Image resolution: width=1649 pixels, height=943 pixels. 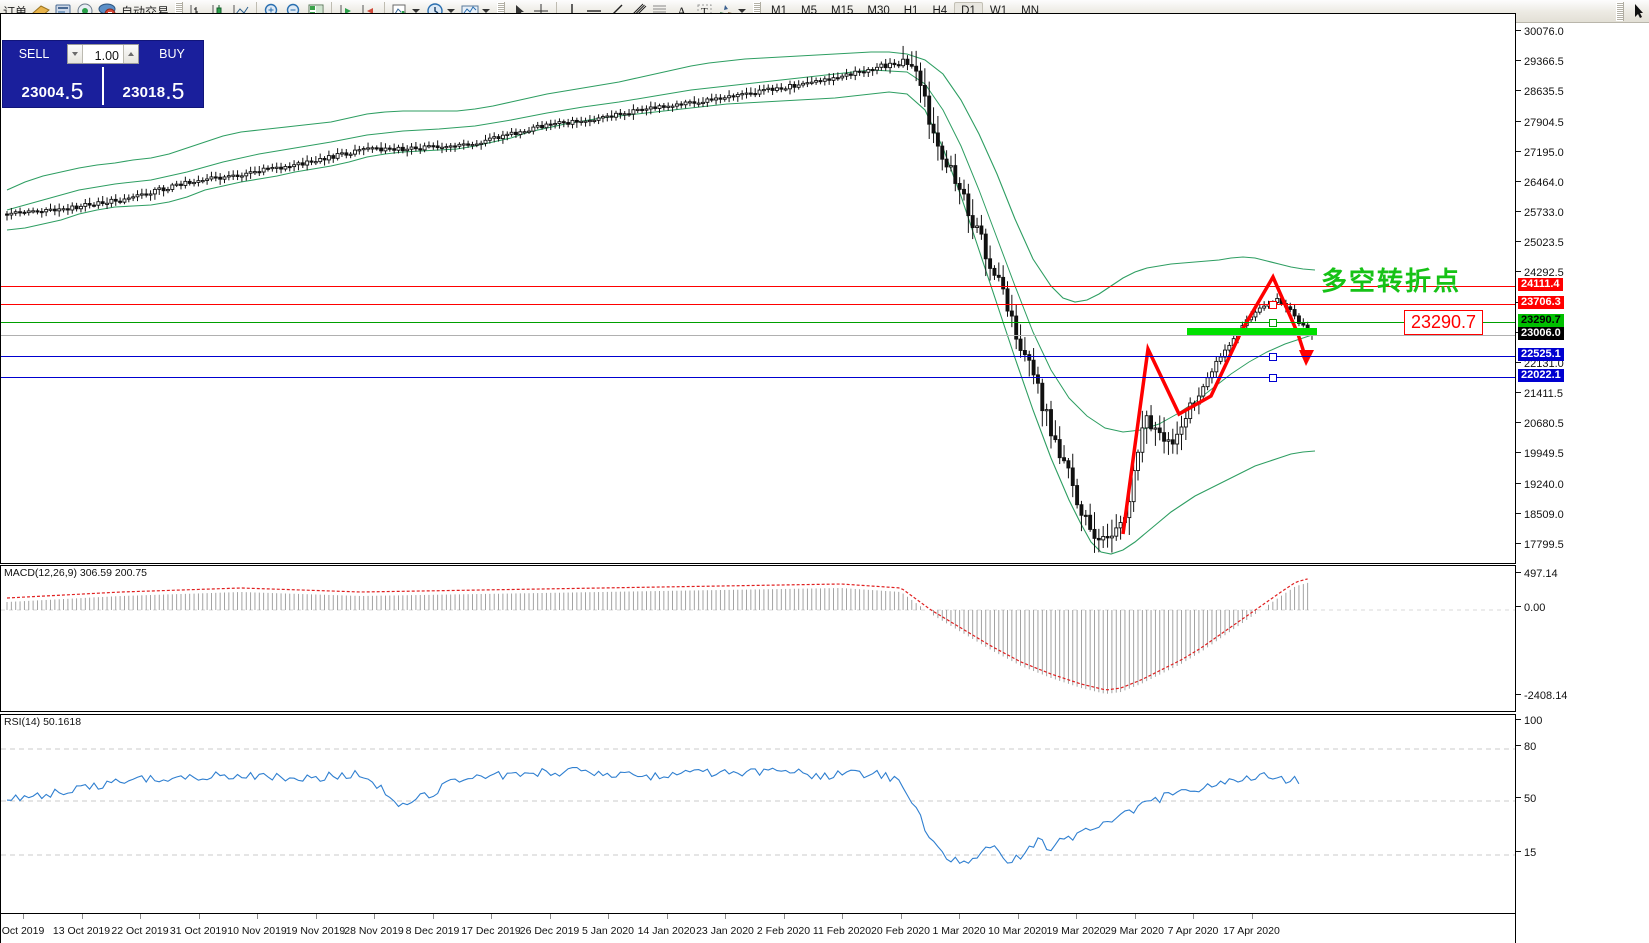 I want to click on svg-text: T, so click(x=704, y=12).